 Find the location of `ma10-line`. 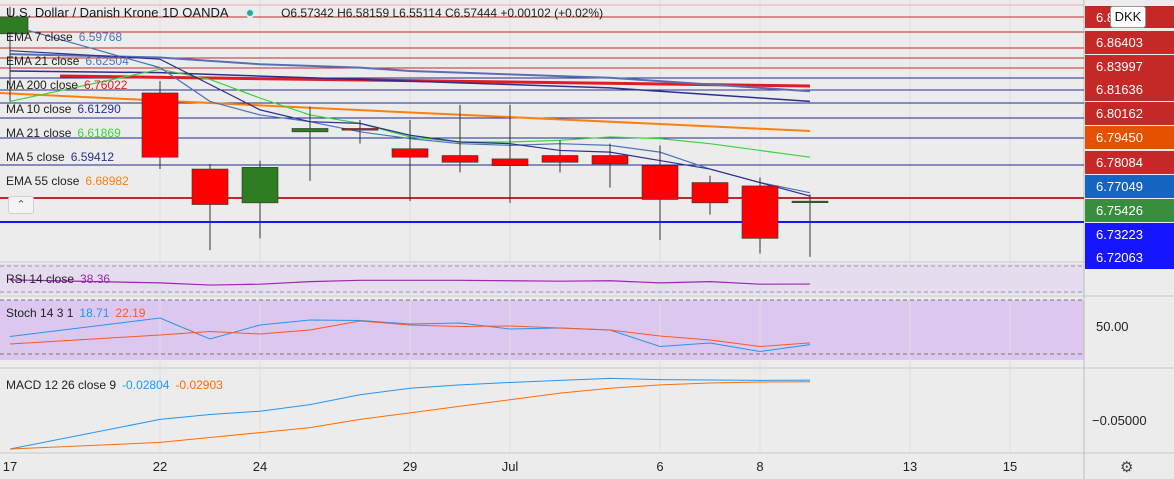

ma10-line is located at coordinates (410, 86).